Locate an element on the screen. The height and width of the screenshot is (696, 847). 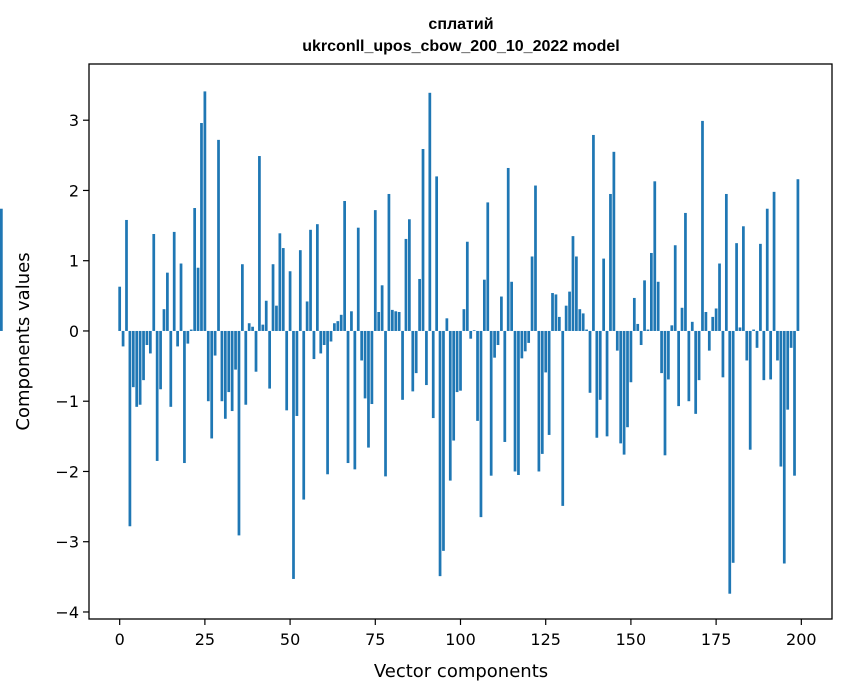
x-tick-label: 25 is located at coordinates (205, 639).